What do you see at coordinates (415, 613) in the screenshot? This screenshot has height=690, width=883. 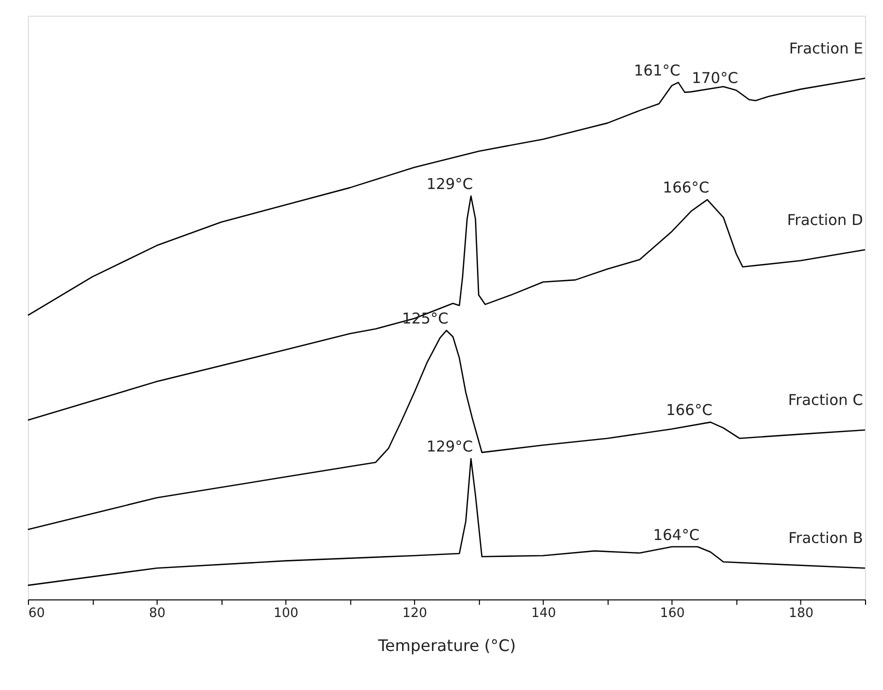 I see `x-tick-label: 120` at bounding box center [415, 613].